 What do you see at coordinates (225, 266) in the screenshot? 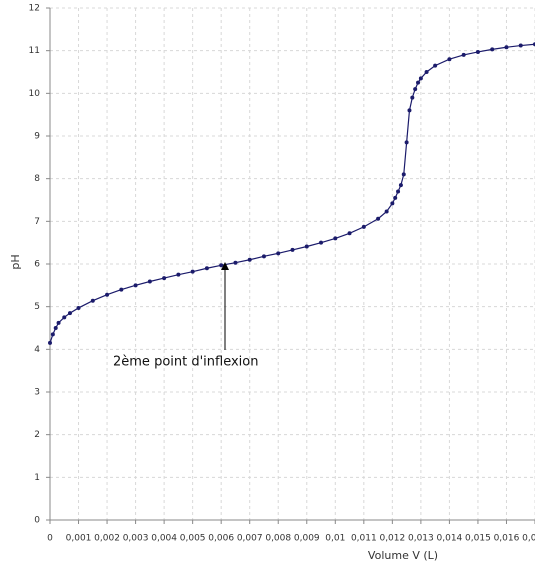
I see `arrow-head` at bounding box center [225, 266].